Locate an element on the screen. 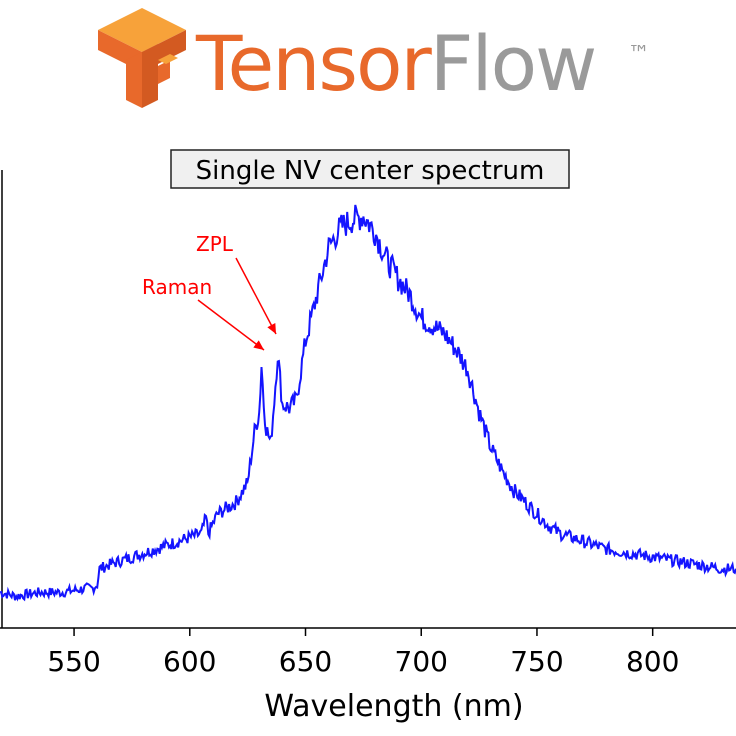 This screenshot has height=736, width=736. x-tick-label-550: 550 is located at coordinates (73, 661).